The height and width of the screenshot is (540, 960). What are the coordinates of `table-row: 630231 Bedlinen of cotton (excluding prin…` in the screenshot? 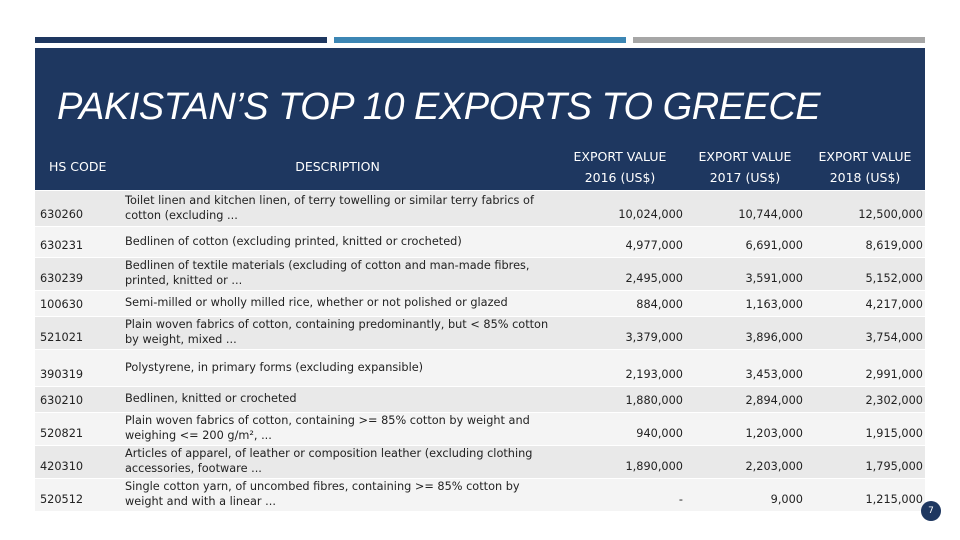 It's located at (480, 242).